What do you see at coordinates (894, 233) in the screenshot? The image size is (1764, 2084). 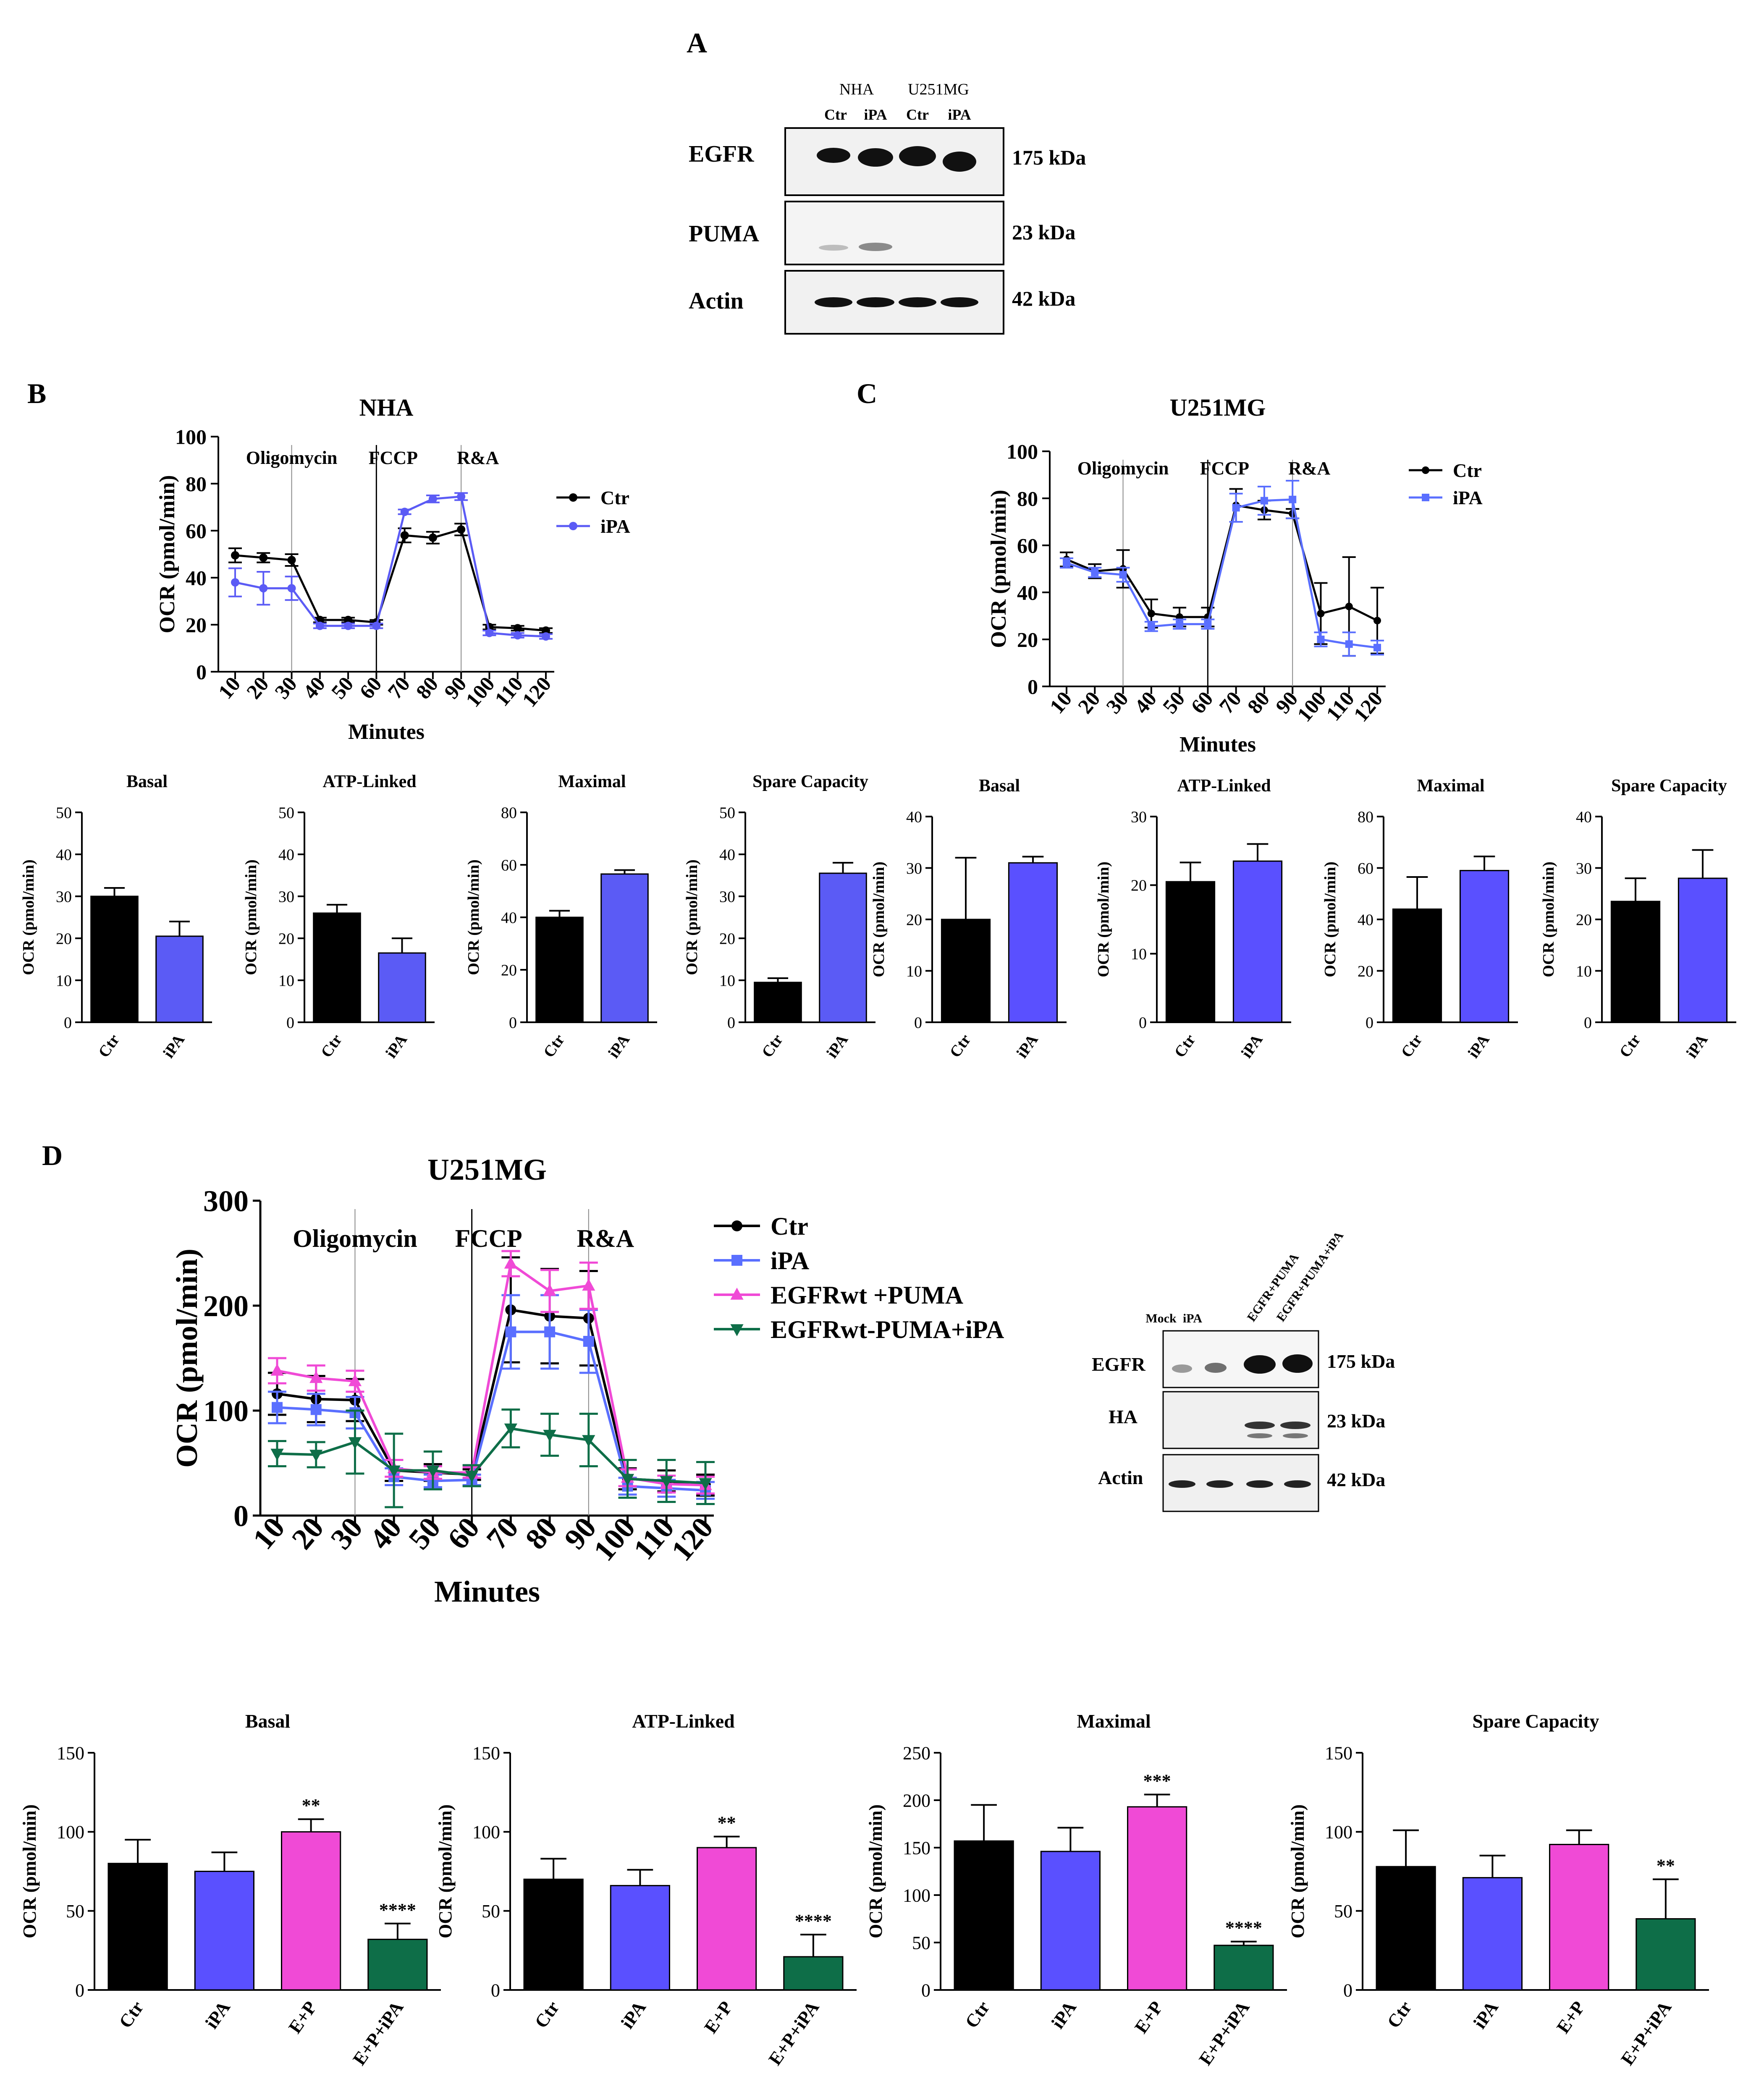 I see `blot-a-membrane-puma` at bounding box center [894, 233].